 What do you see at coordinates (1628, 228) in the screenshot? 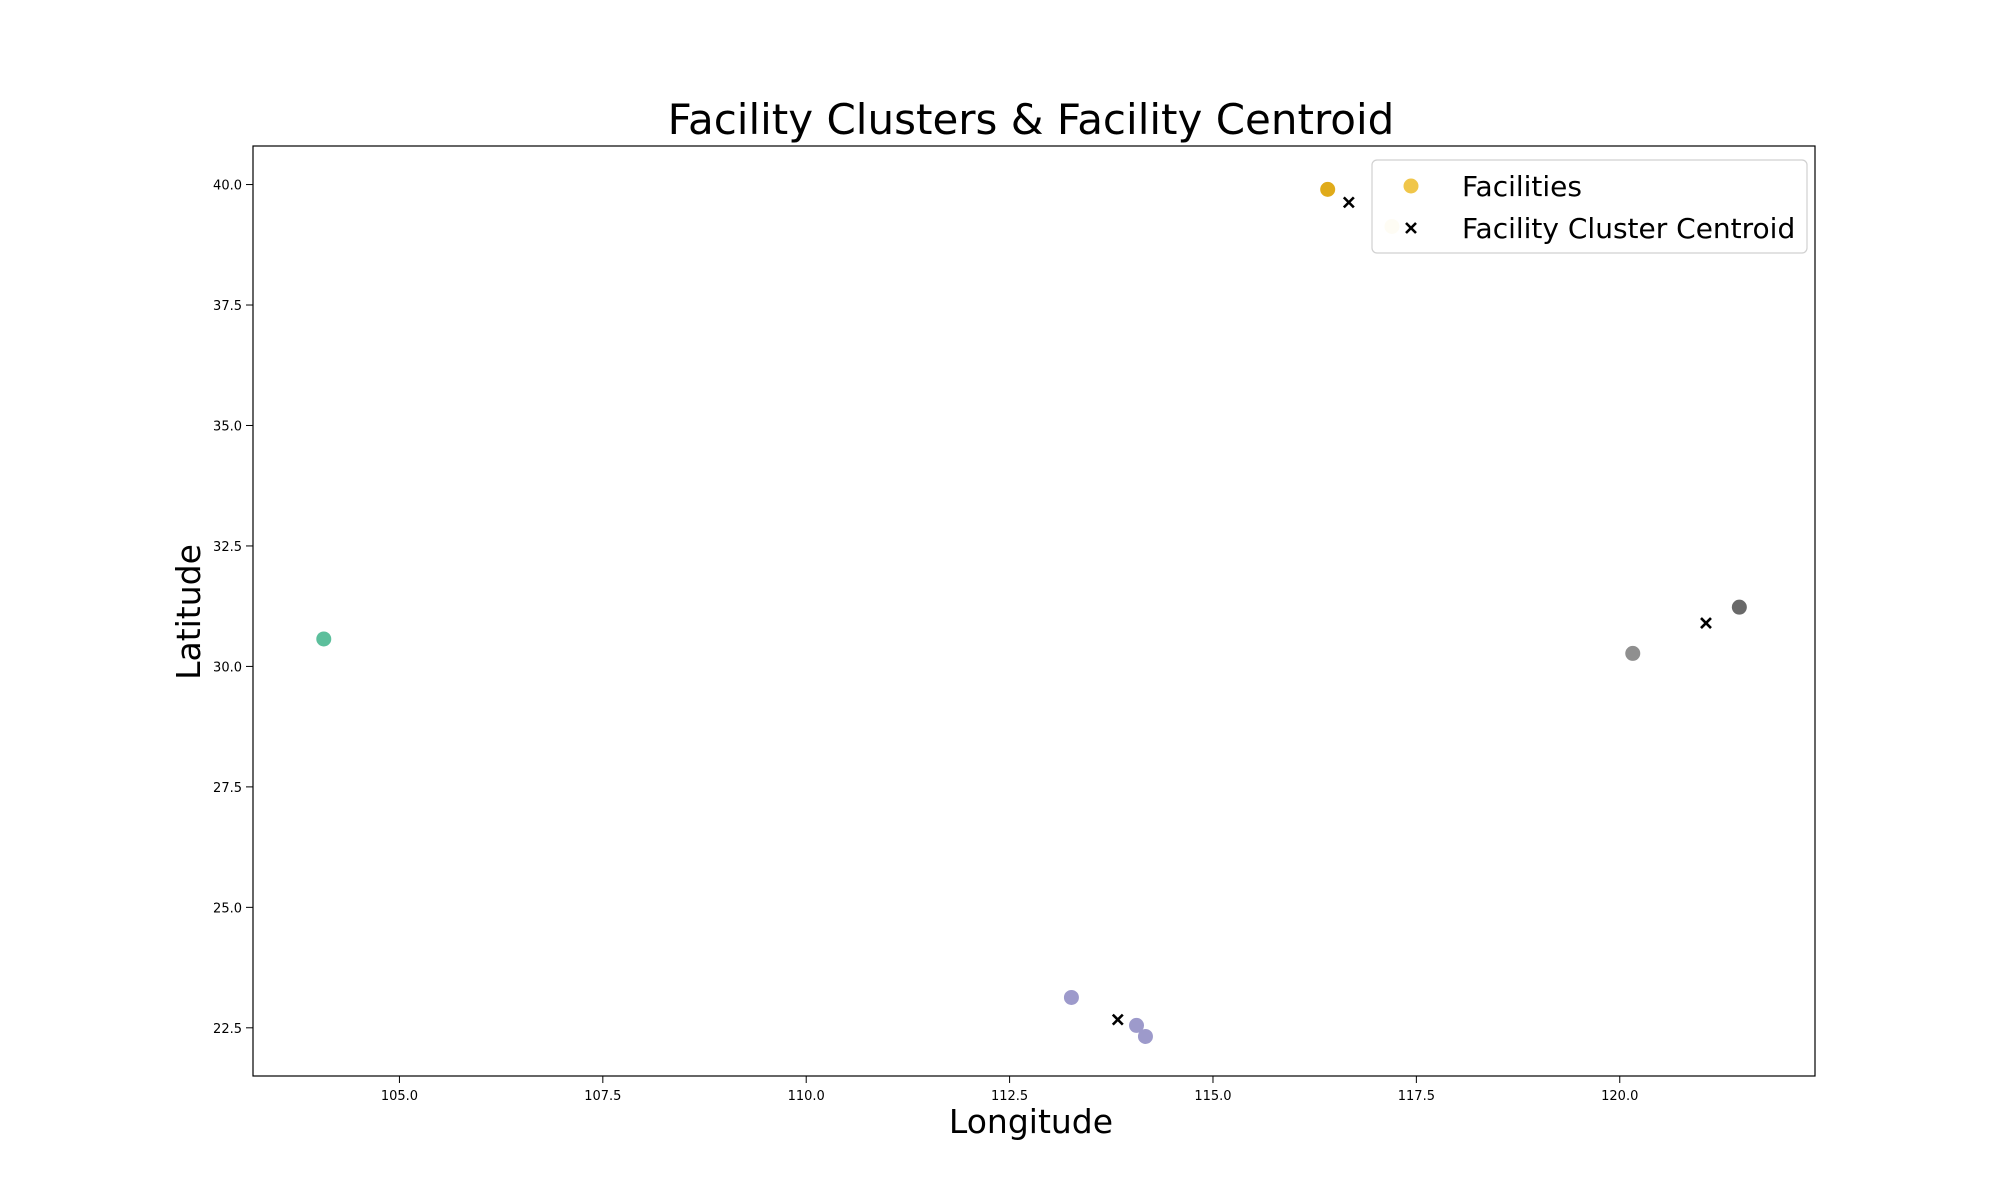
I see `legend-label: Facility Cluster Centroid` at bounding box center [1628, 228].